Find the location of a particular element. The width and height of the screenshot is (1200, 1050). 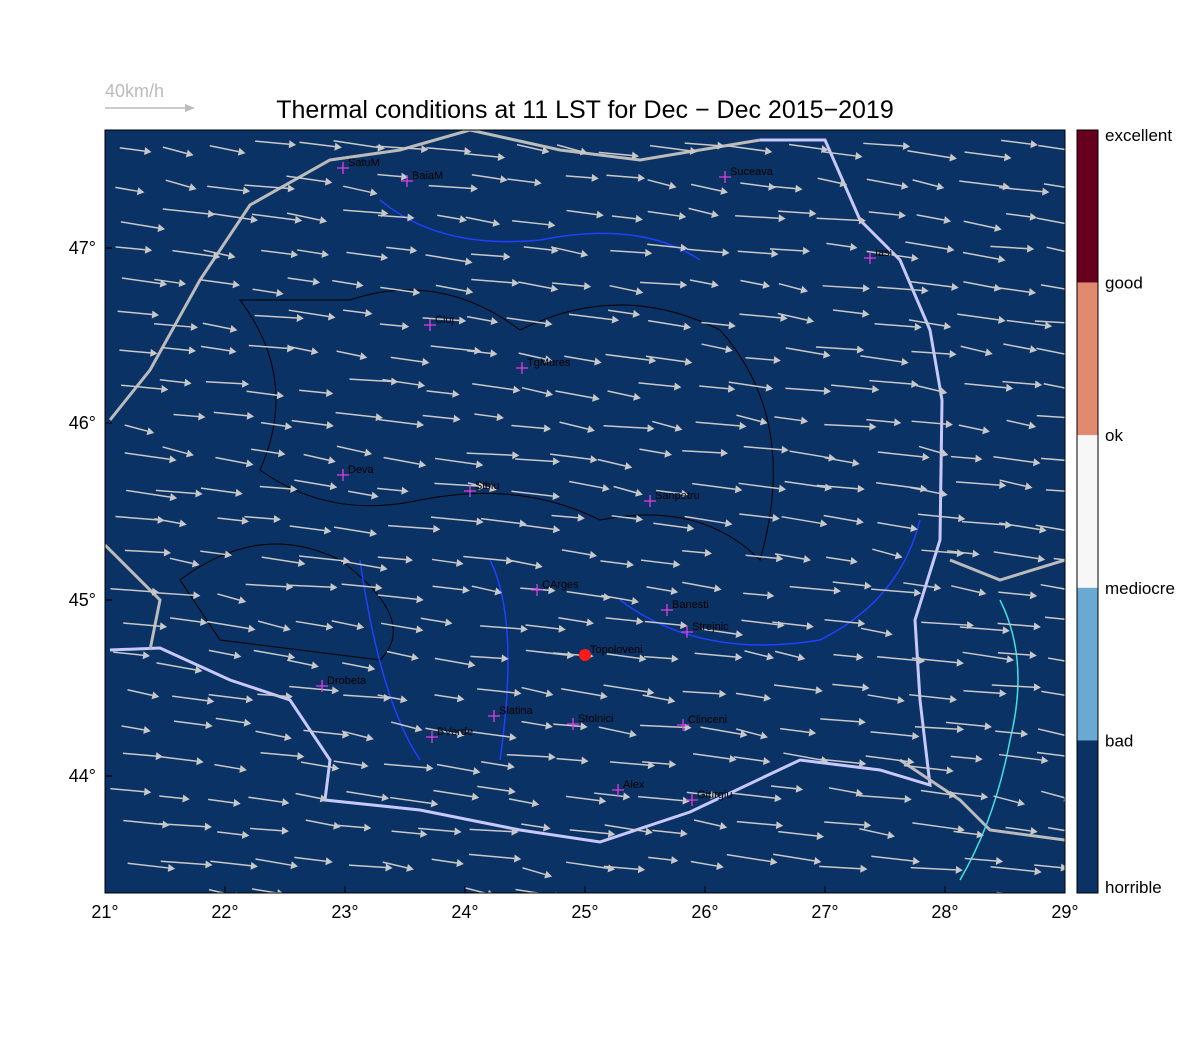

station-label: Sibiu is located at coordinates (487, 486).